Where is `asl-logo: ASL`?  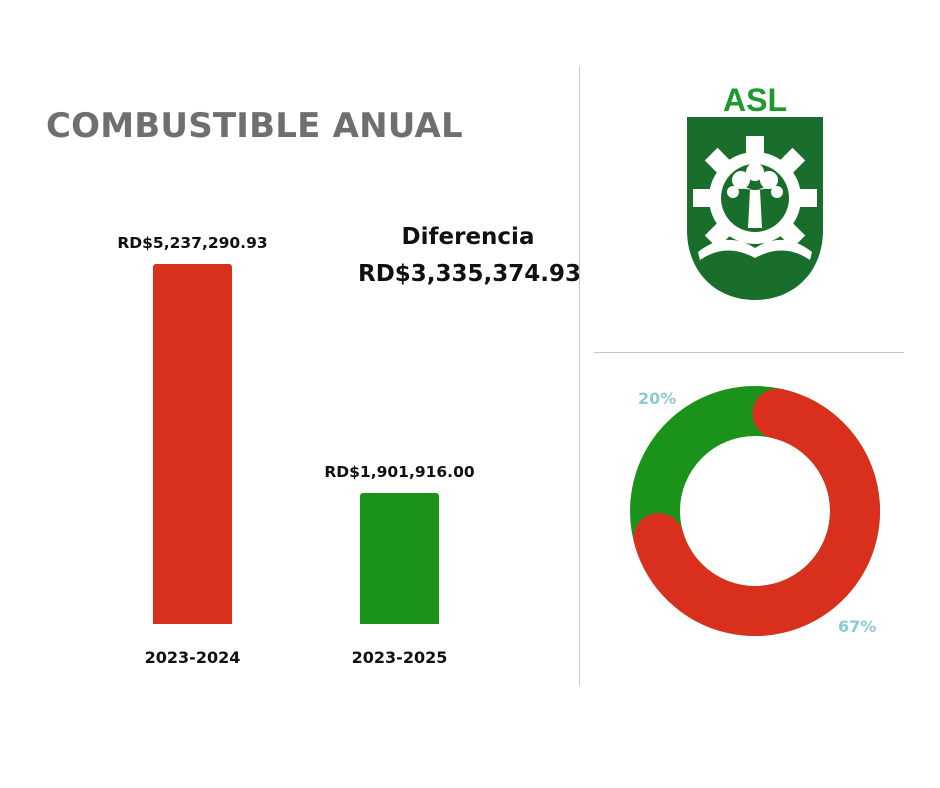
asl-logo: ASL is located at coordinates (755, 190).